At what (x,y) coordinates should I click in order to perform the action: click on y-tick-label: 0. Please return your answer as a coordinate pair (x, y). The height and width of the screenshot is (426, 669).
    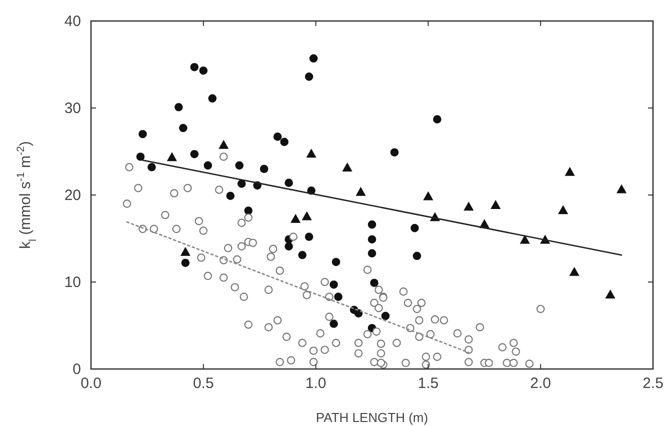
    Looking at the image, I should click on (76, 369).